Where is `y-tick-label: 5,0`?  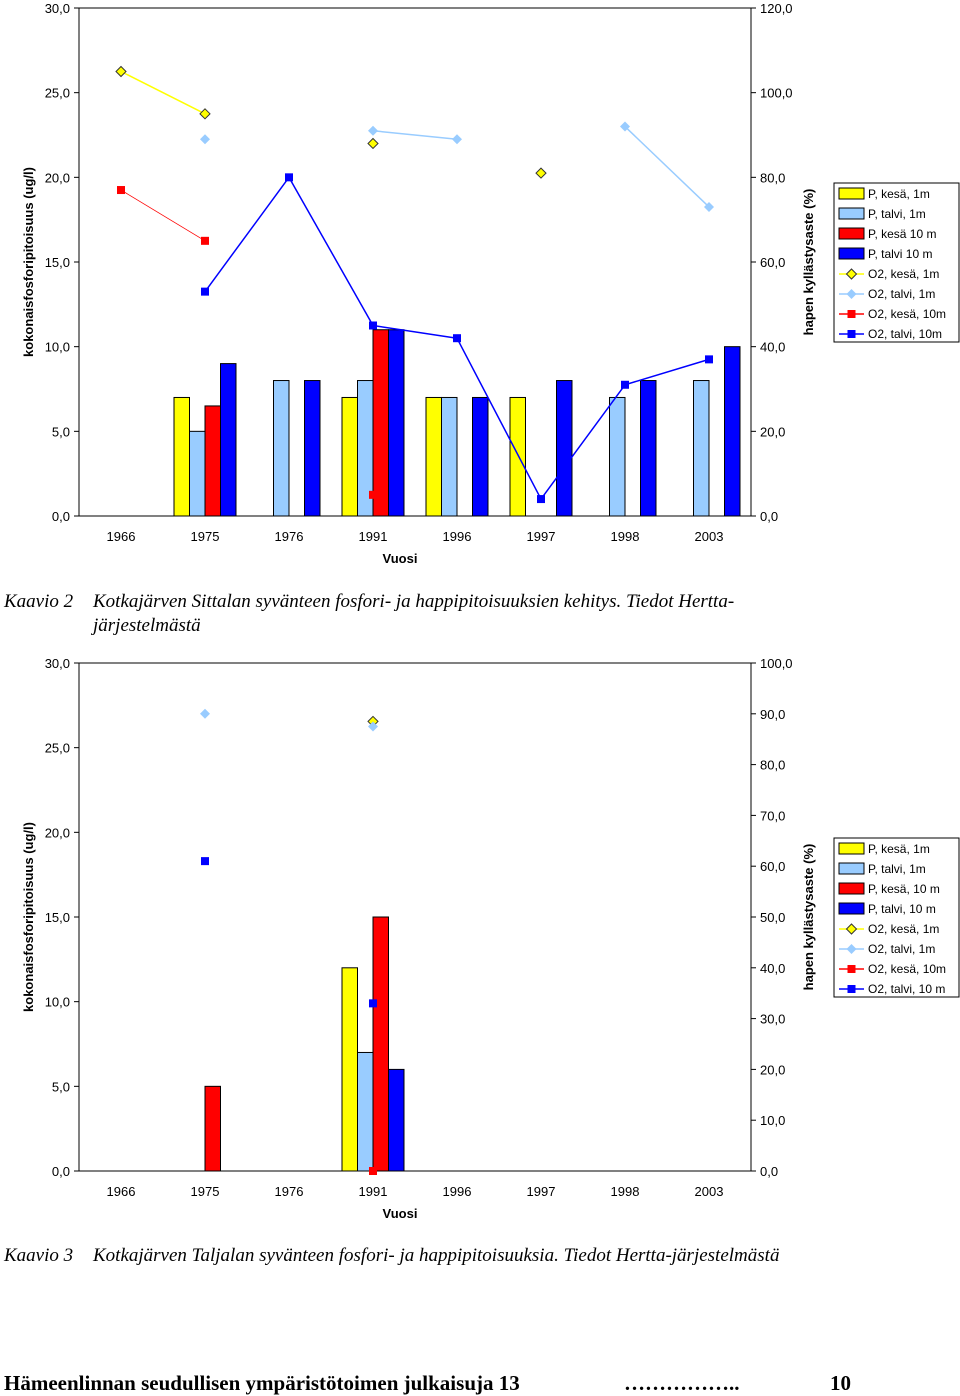
y-tick-label: 5,0 is located at coordinates (61, 431).